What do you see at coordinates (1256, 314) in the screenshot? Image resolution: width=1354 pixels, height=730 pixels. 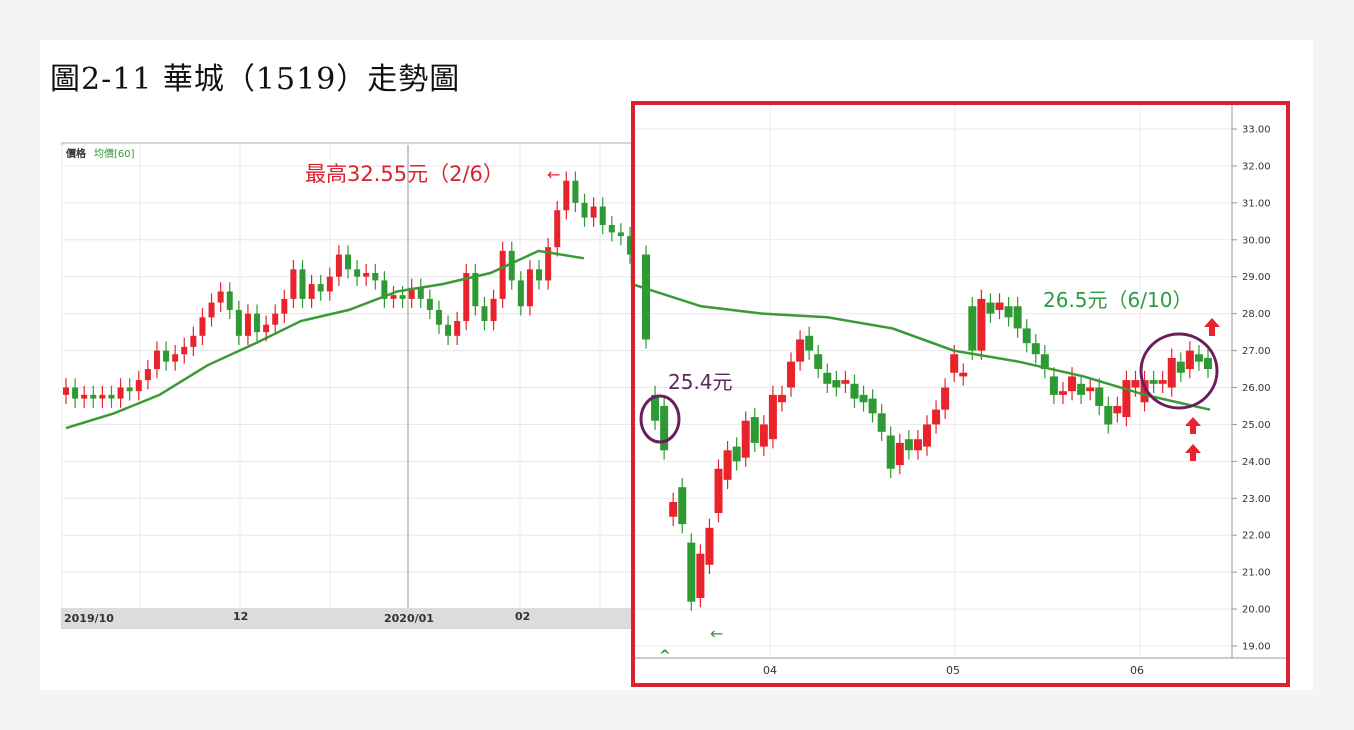 I see `y-tick-label: 28.00` at bounding box center [1256, 314].